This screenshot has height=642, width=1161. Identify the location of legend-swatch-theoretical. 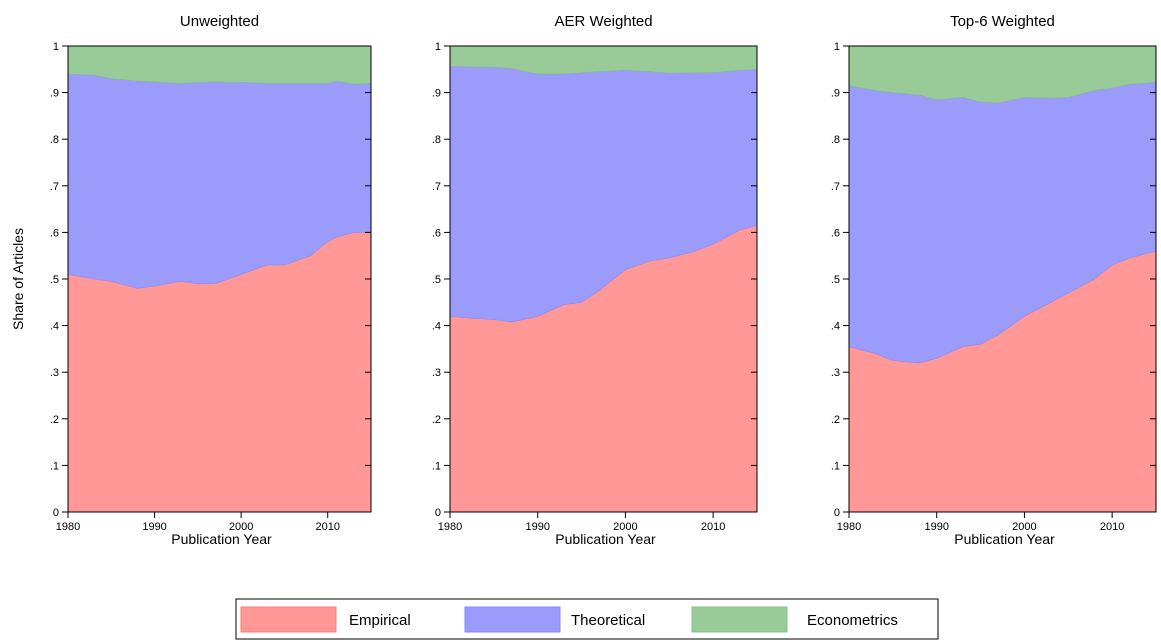
(512, 619).